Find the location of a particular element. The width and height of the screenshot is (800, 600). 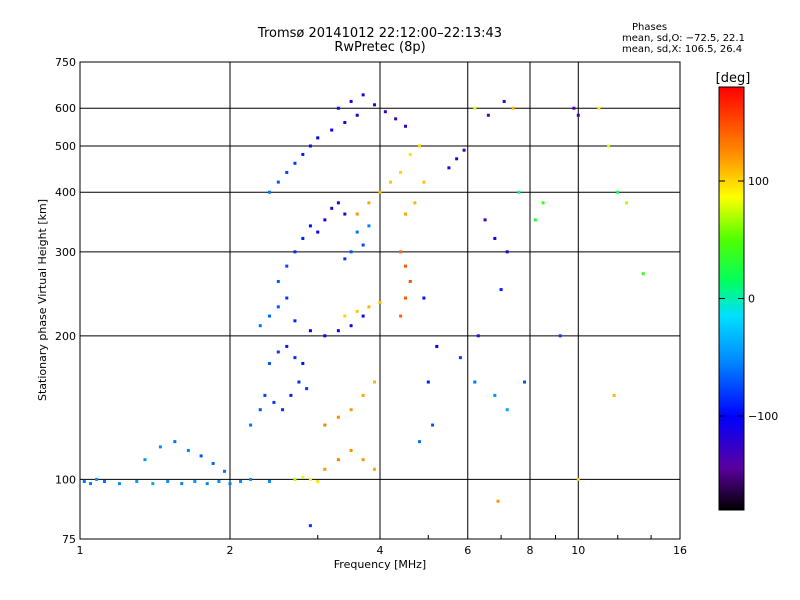

stats-x-mode: mean, sd,X: 106.5, 26.4 is located at coordinates (682, 49).